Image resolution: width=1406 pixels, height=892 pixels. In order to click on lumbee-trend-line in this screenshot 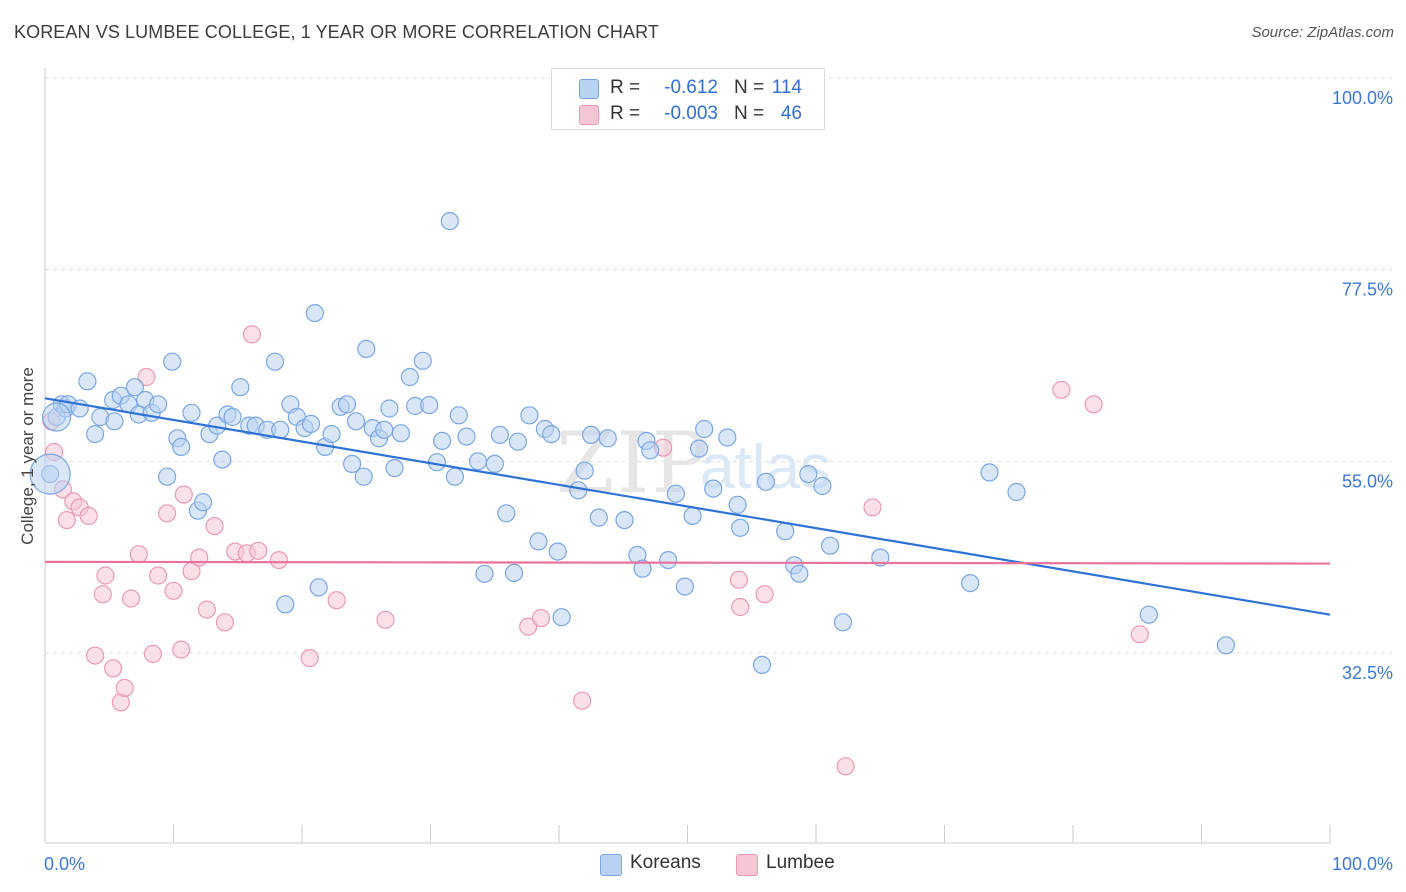, I will do `click(687, 562)`.